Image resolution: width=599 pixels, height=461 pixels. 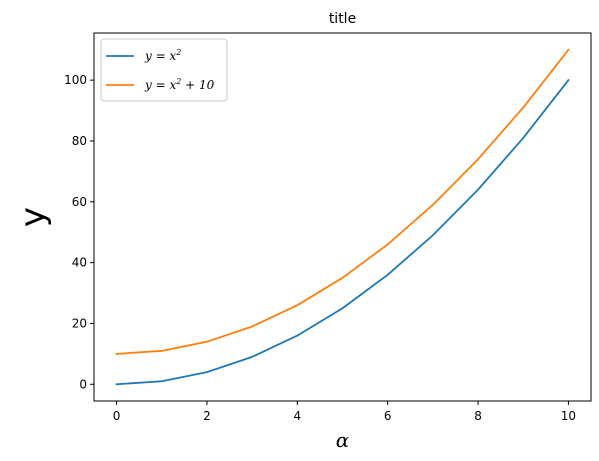 What do you see at coordinates (344, 412) in the screenshot?
I see `x-axis-ticks: 0 2 4 6 8 10` at bounding box center [344, 412].